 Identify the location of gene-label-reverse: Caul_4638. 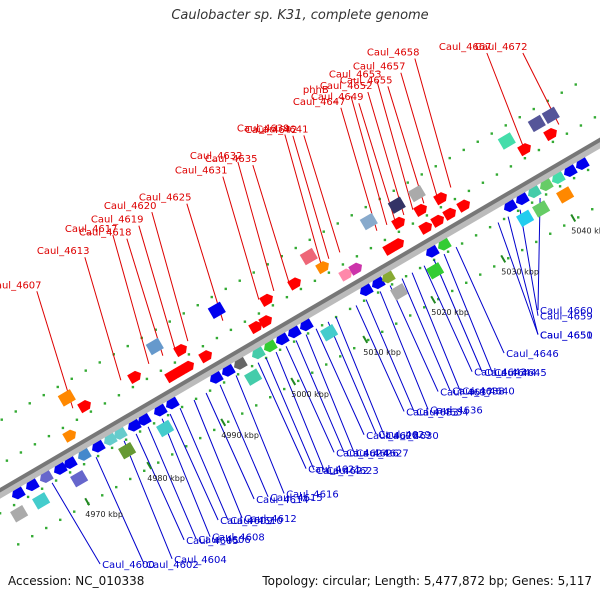
(478, 392).